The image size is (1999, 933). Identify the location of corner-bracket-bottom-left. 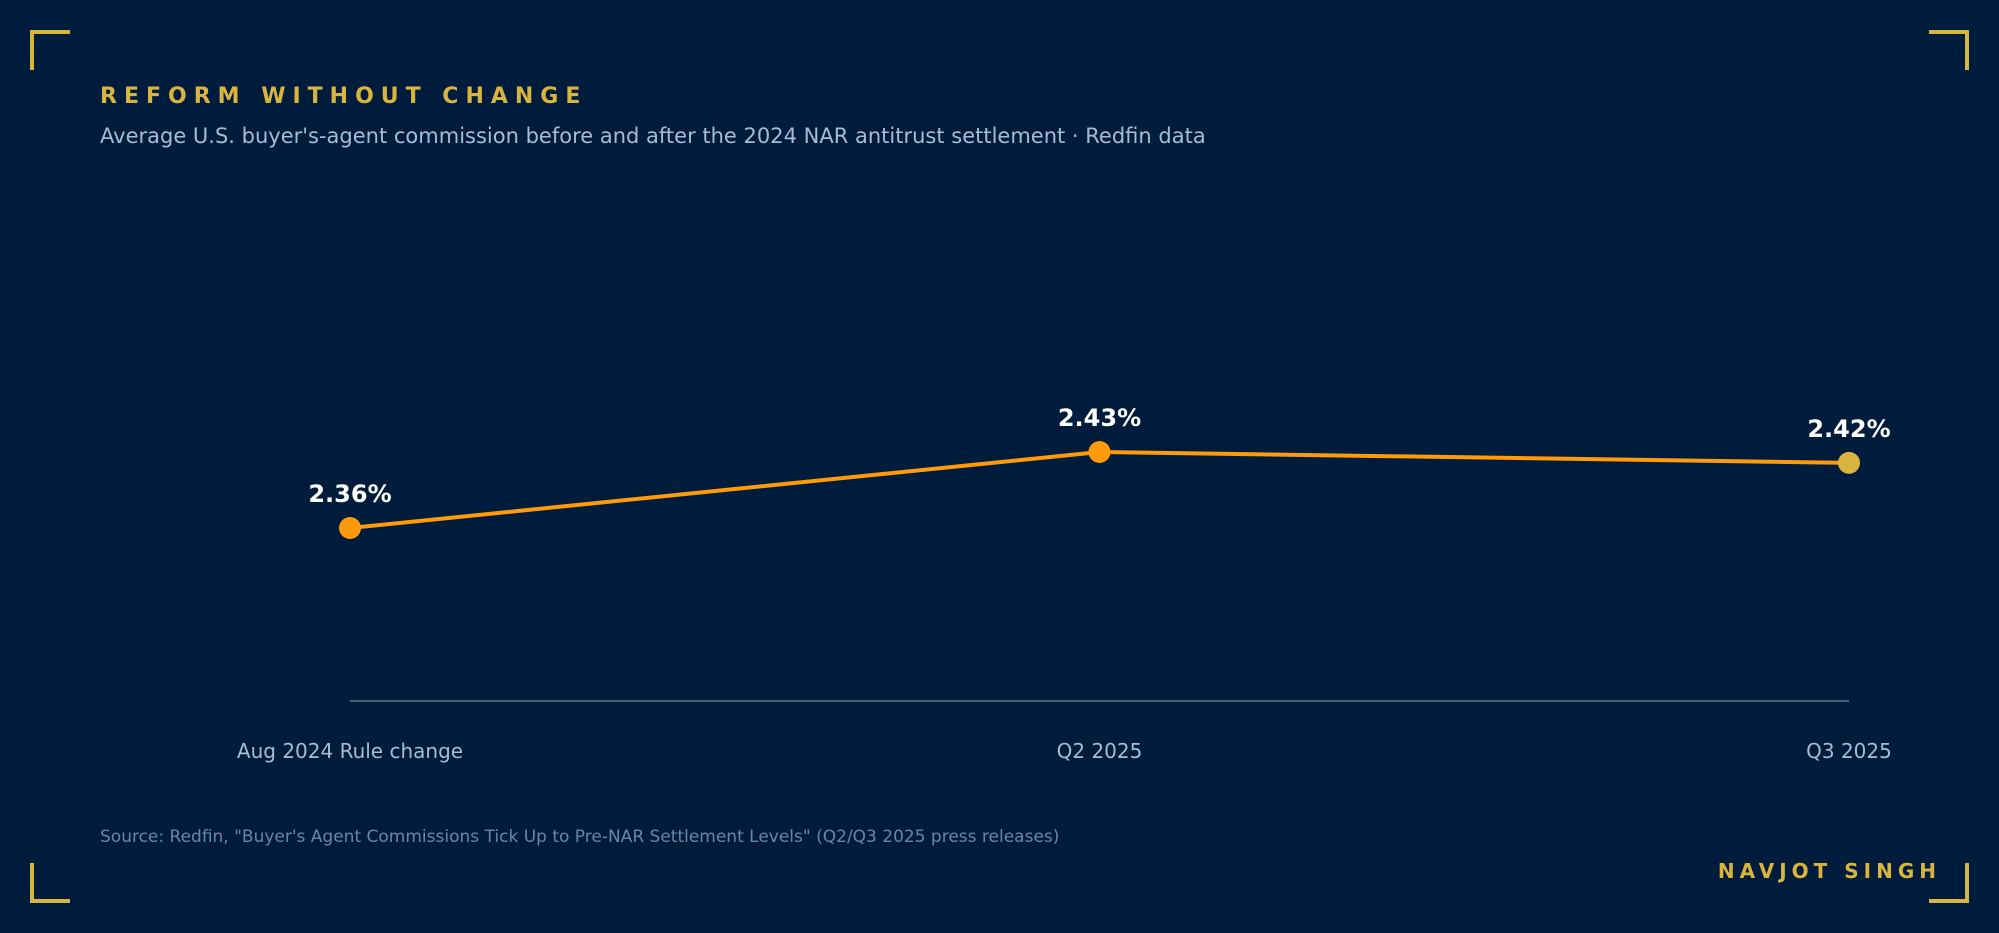
(50, 883).